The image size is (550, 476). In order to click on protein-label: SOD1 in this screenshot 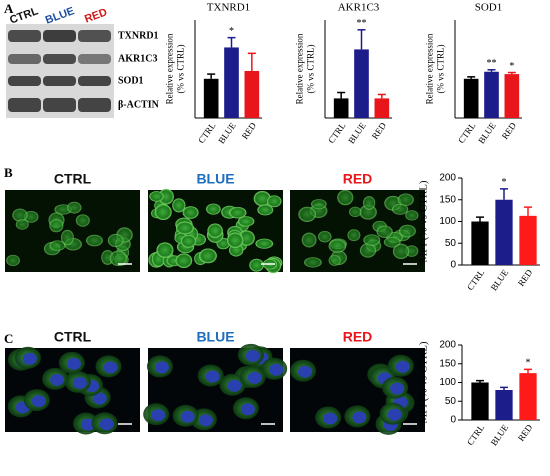, I will do `click(131, 80)`.